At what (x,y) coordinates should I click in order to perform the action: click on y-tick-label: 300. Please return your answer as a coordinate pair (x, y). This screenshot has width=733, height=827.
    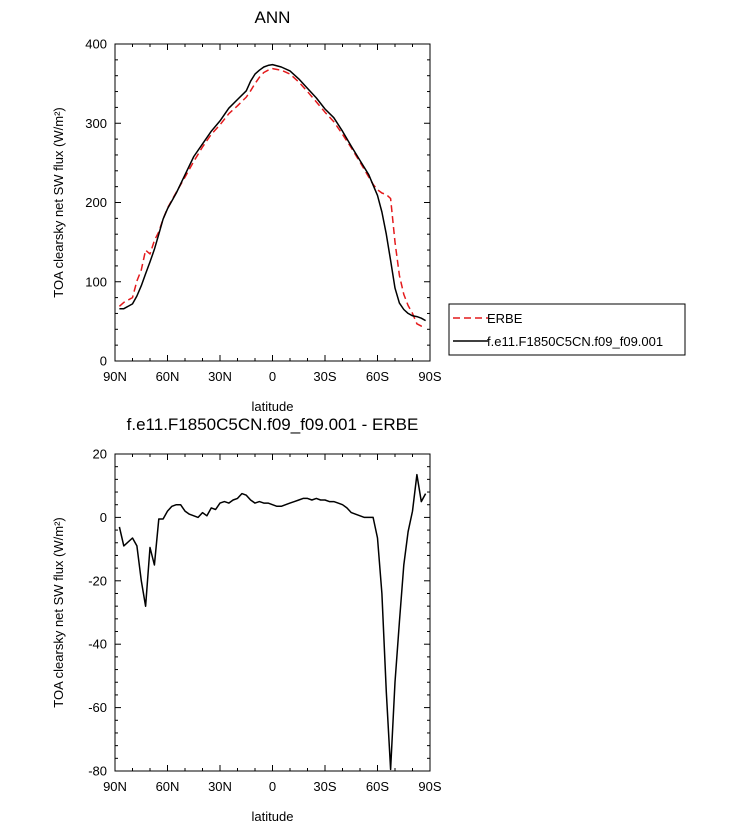
    Looking at the image, I should click on (96, 123).